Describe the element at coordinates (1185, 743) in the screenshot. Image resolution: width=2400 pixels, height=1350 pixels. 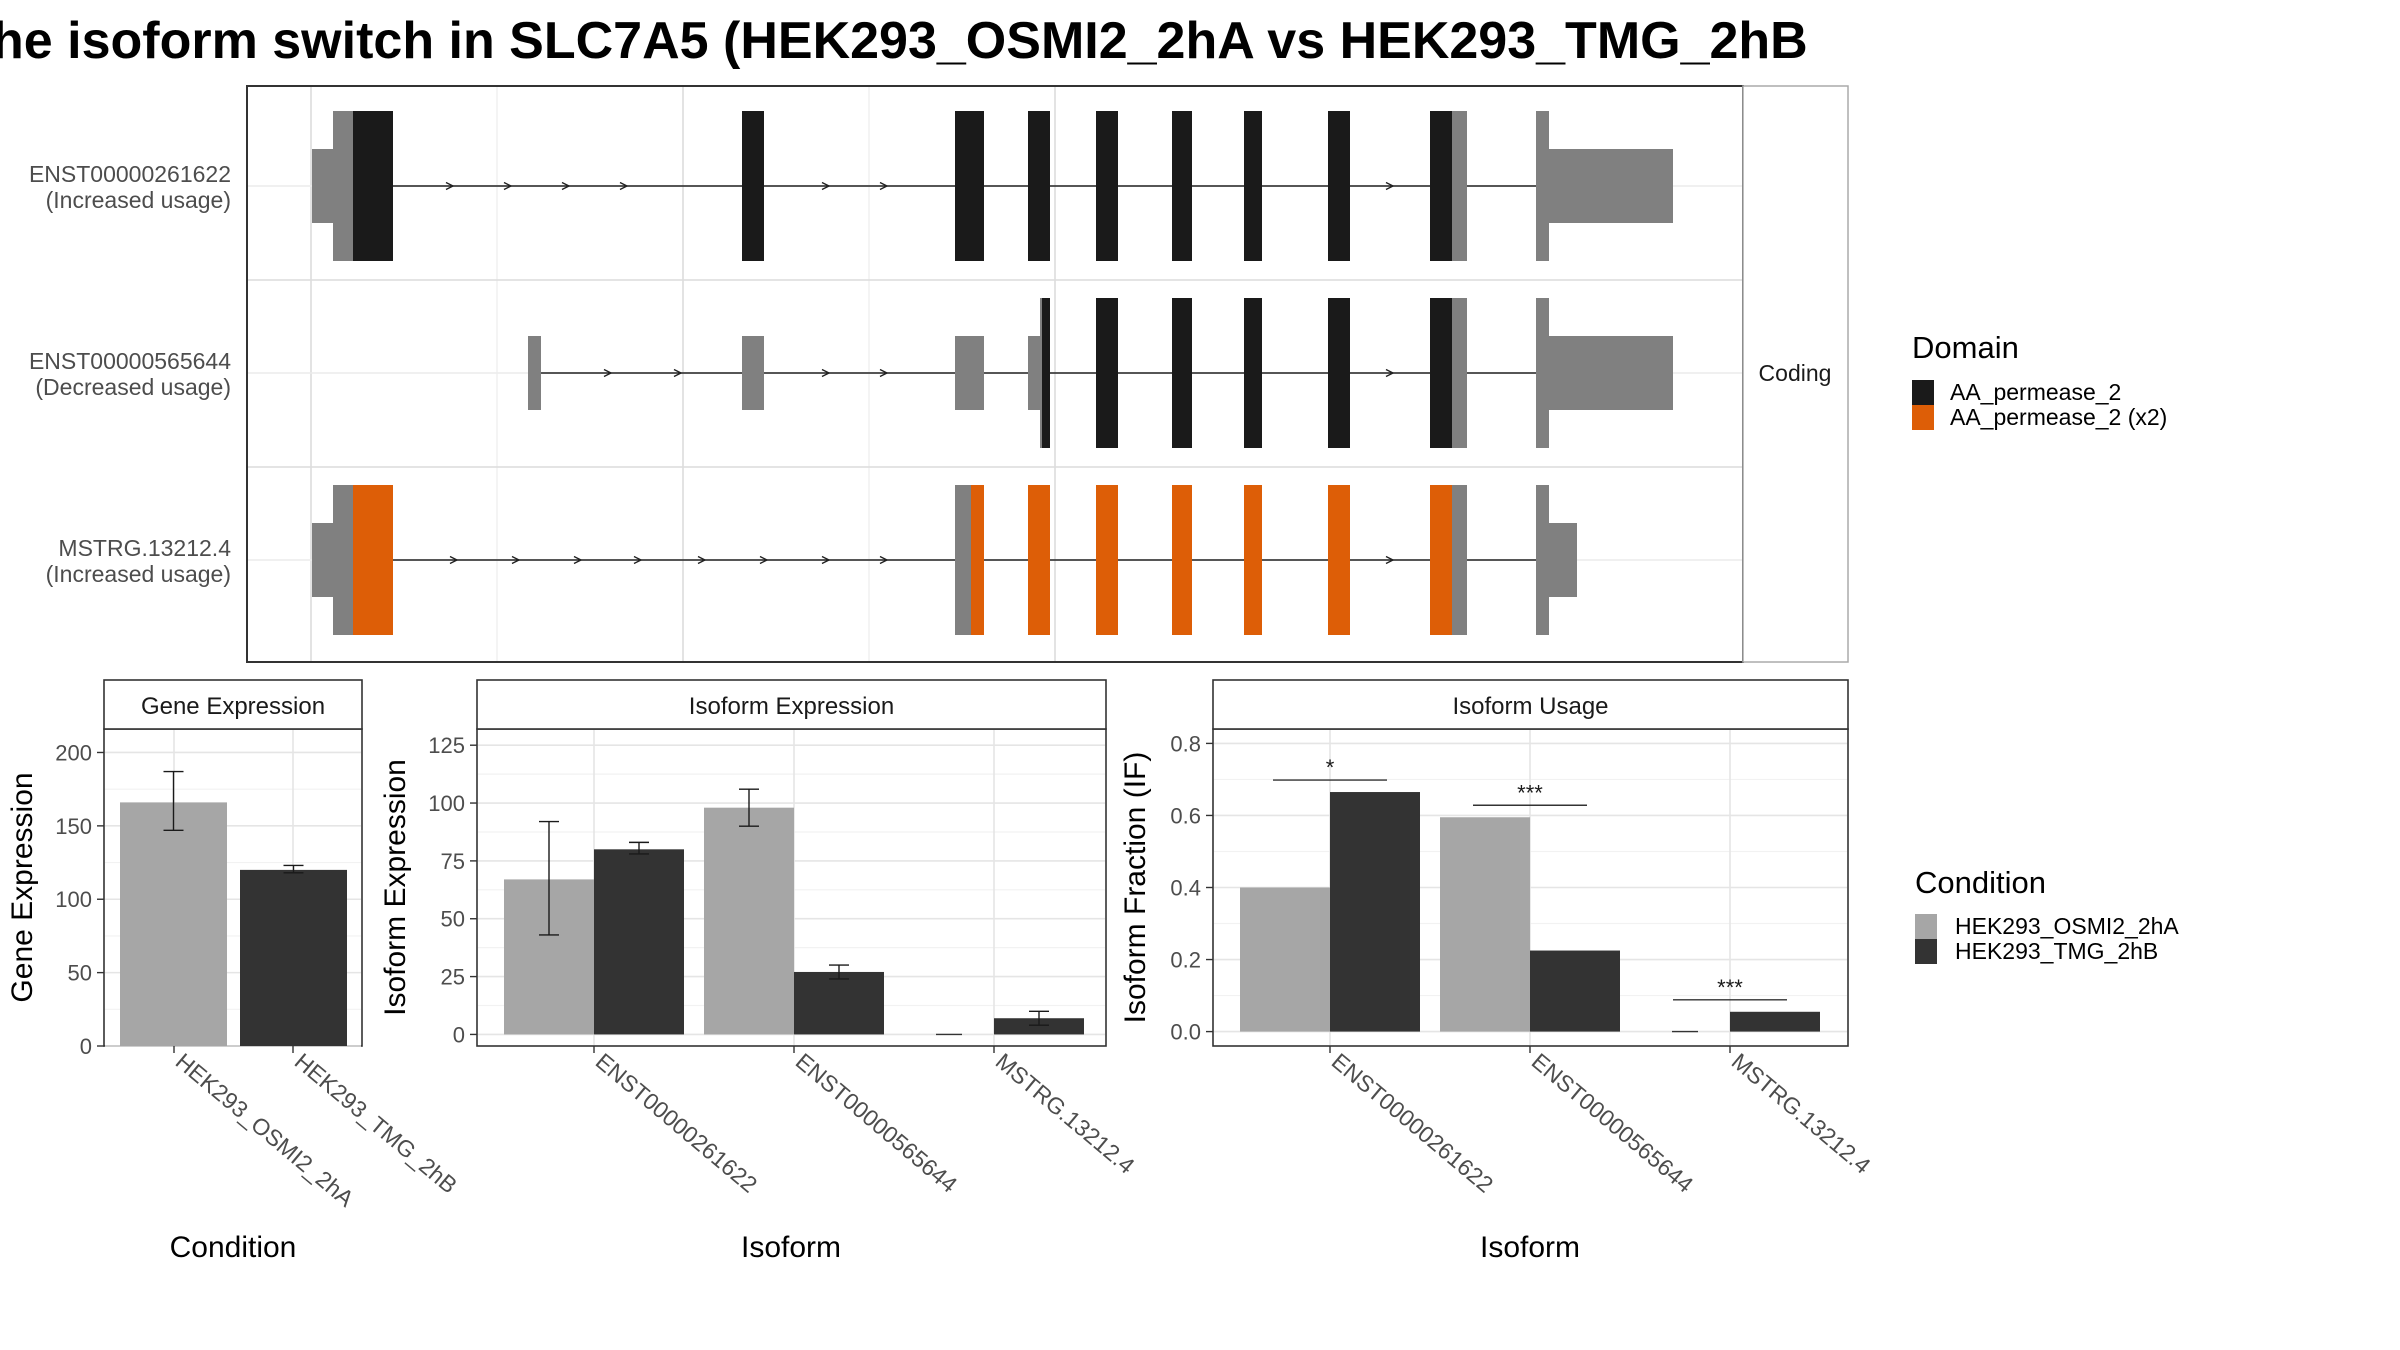
I see `y-tick-label: 0.8` at that location.